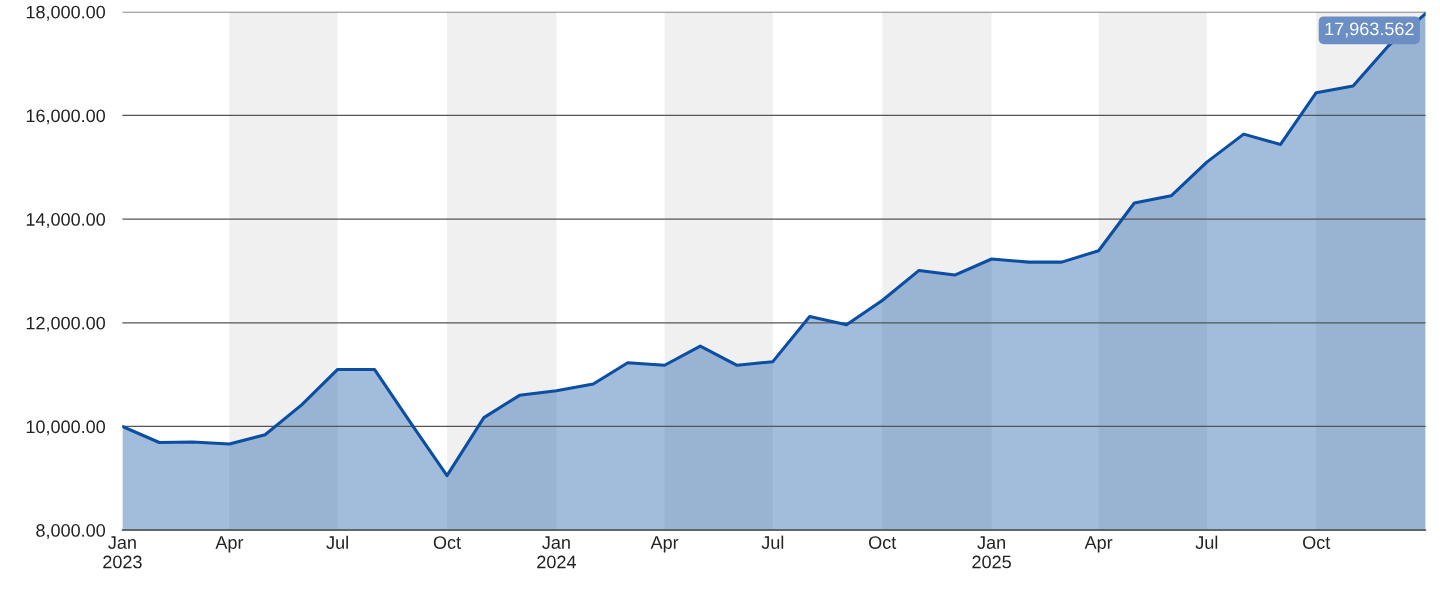  What do you see at coordinates (66, 324) in the screenshot?
I see `y-tick-label: 12,000.00` at bounding box center [66, 324].